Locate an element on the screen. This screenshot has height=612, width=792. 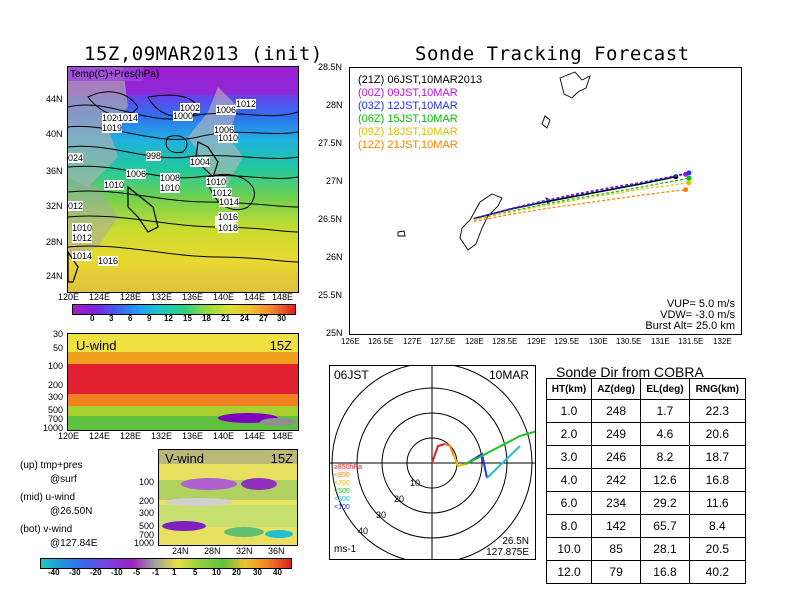
isobar-label-10: 998 is located at coordinates (154, 156).